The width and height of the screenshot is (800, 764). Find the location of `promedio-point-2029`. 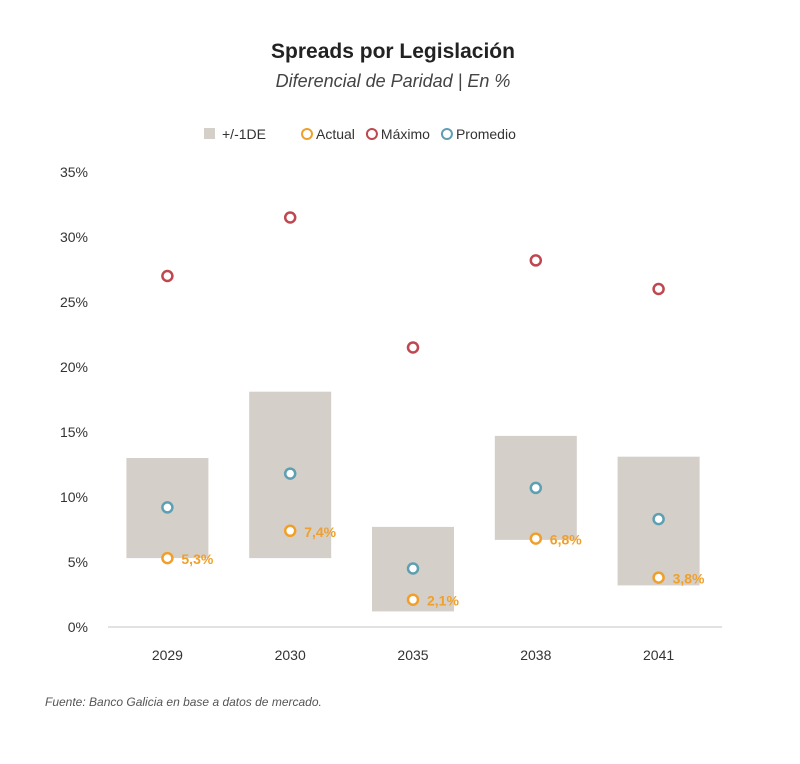

promedio-point-2029 is located at coordinates (167, 507).